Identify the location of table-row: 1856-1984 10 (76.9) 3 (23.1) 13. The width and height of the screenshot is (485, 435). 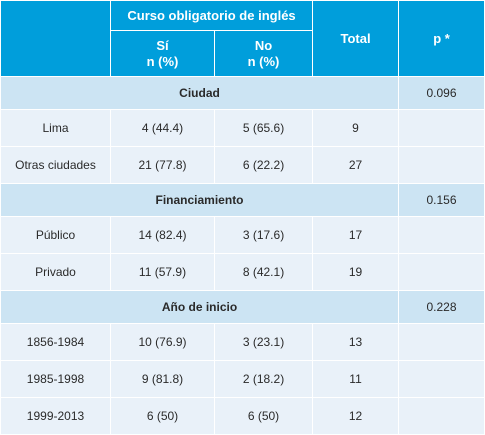
(242, 342).